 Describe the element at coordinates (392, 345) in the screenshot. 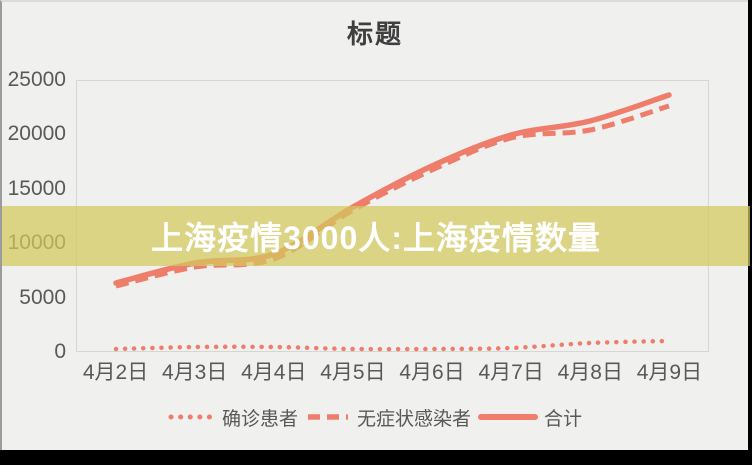

I see `series-line-dotted` at that location.